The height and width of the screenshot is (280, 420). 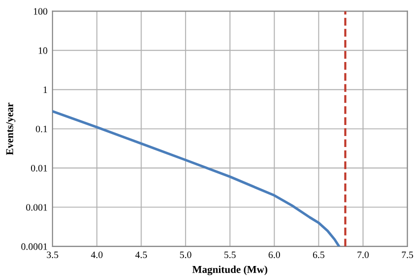 What do you see at coordinates (186, 255) in the screenshot?
I see `x-tick-label: 5.0` at bounding box center [186, 255].